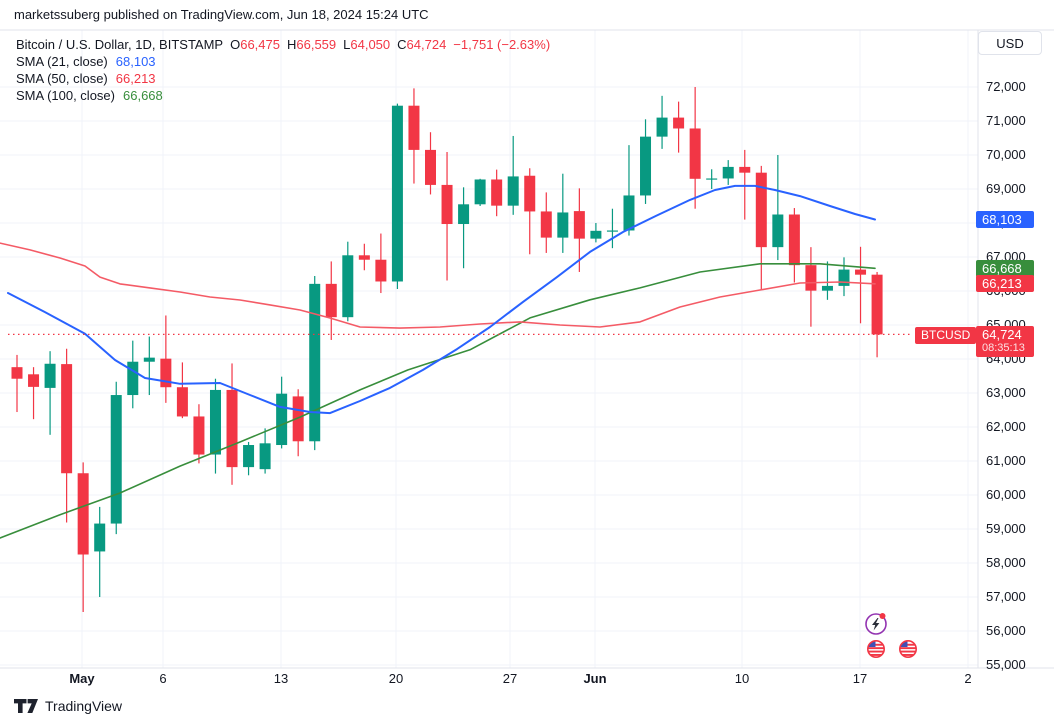 This screenshot has height=726, width=1054. Describe the element at coordinates (595, 678) in the screenshot. I see `time-tick-label: Jun` at that location.